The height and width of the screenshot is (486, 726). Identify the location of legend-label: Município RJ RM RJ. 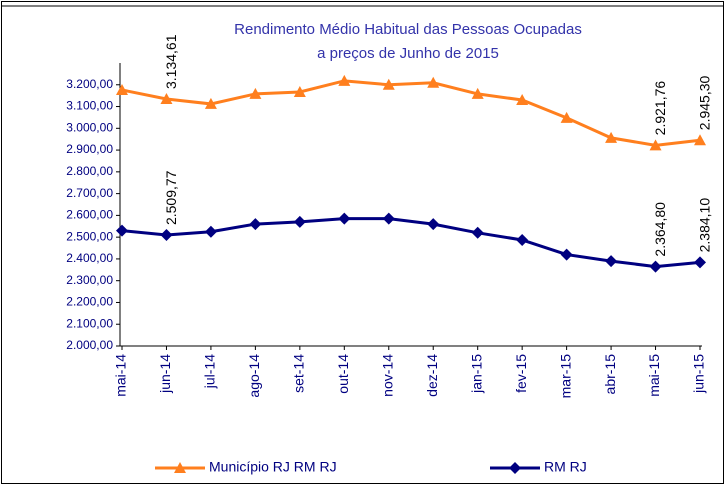
(273, 467).